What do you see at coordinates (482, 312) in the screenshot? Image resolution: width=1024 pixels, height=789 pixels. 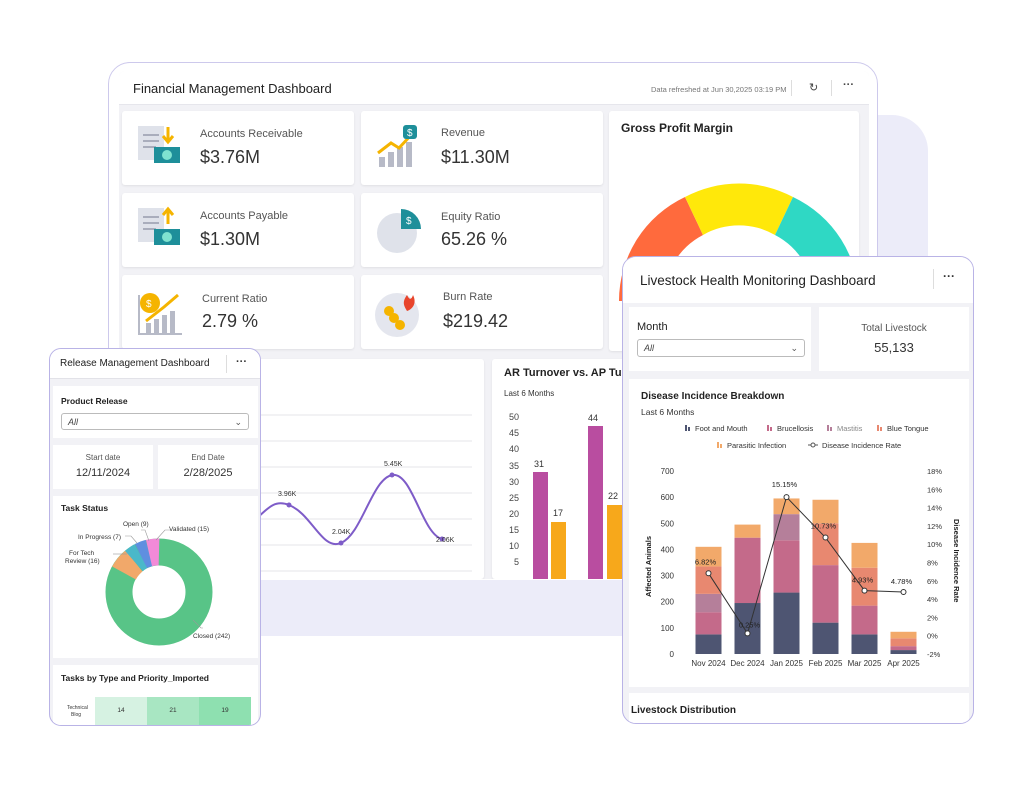 I see `kpi-burn-rate: Burn Rate $219.42` at bounding box center [482, 312].